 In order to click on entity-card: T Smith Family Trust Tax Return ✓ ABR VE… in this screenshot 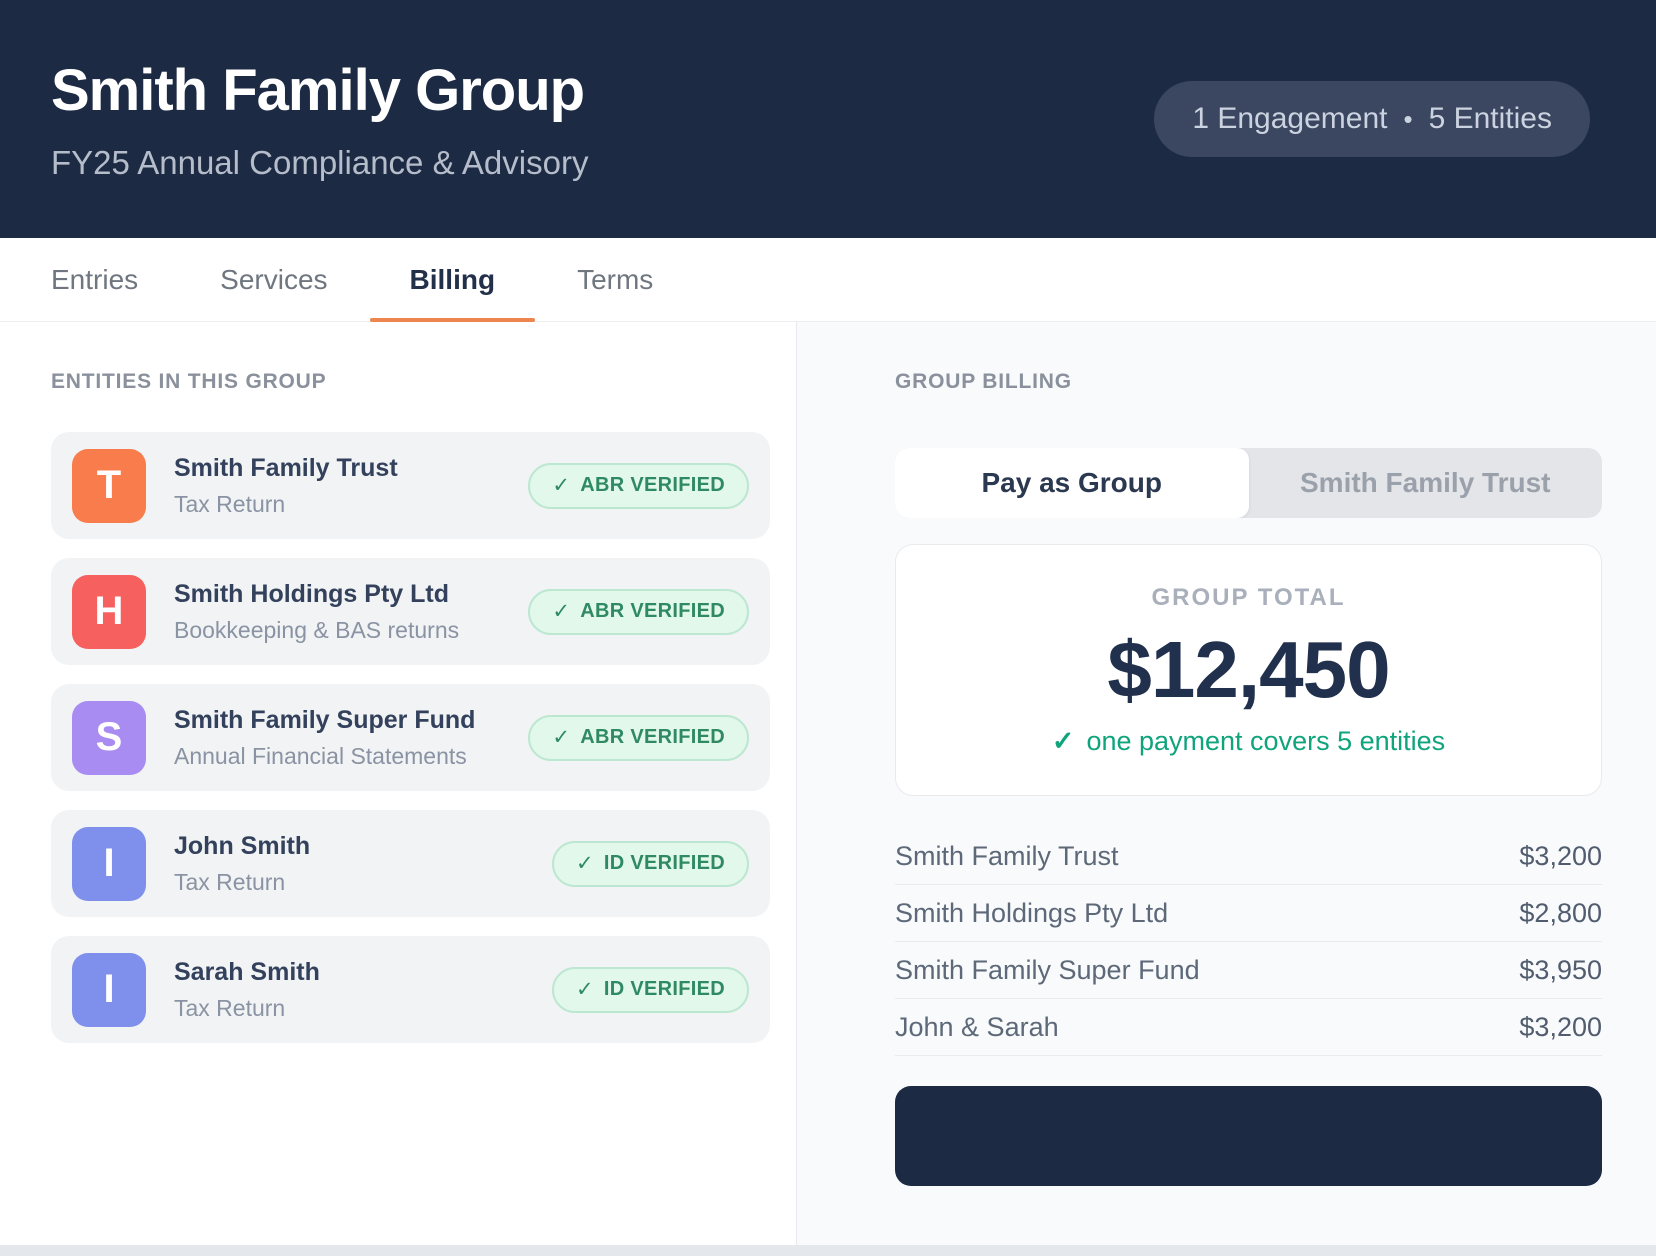, I will do `click(410, 485)`.